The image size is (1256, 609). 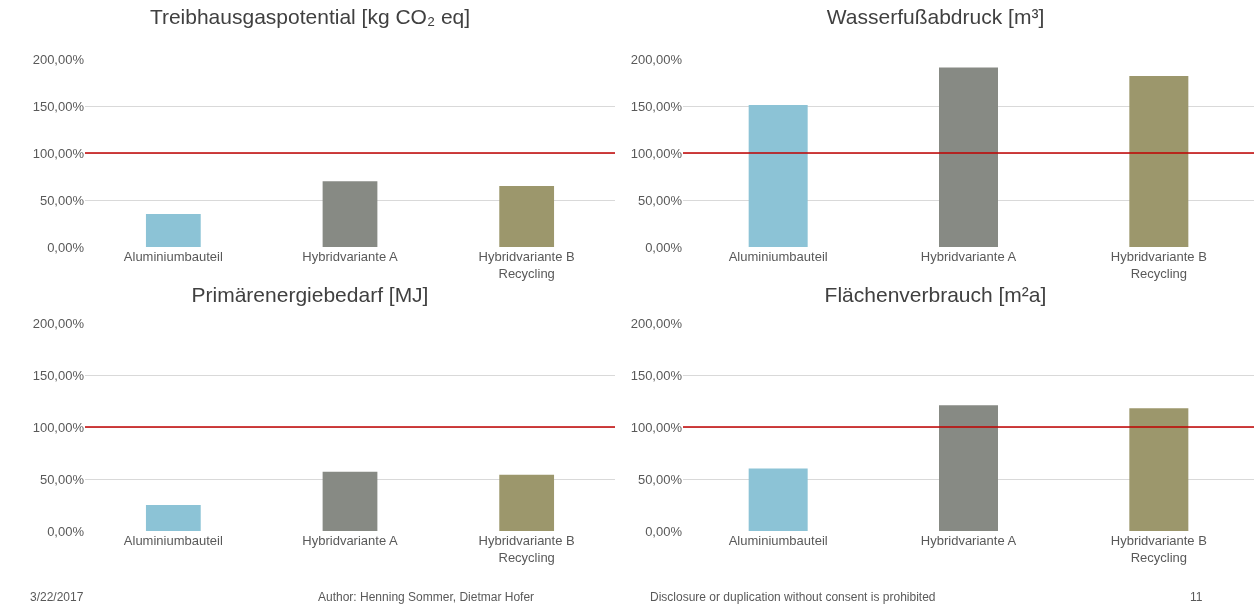 What do you see at coordinates (935, 294) in the screenshot?
I see `chart-title: Flächenverbrauch [m²a]` at bounding box center [935, 294].